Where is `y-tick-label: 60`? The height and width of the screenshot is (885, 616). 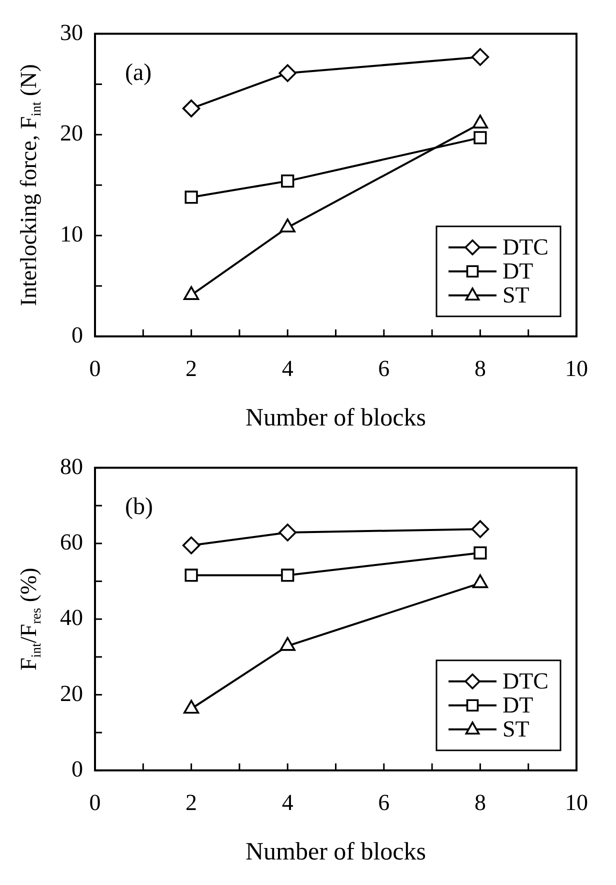 y-tick-label: 60 is located at coordinates (71, 541).